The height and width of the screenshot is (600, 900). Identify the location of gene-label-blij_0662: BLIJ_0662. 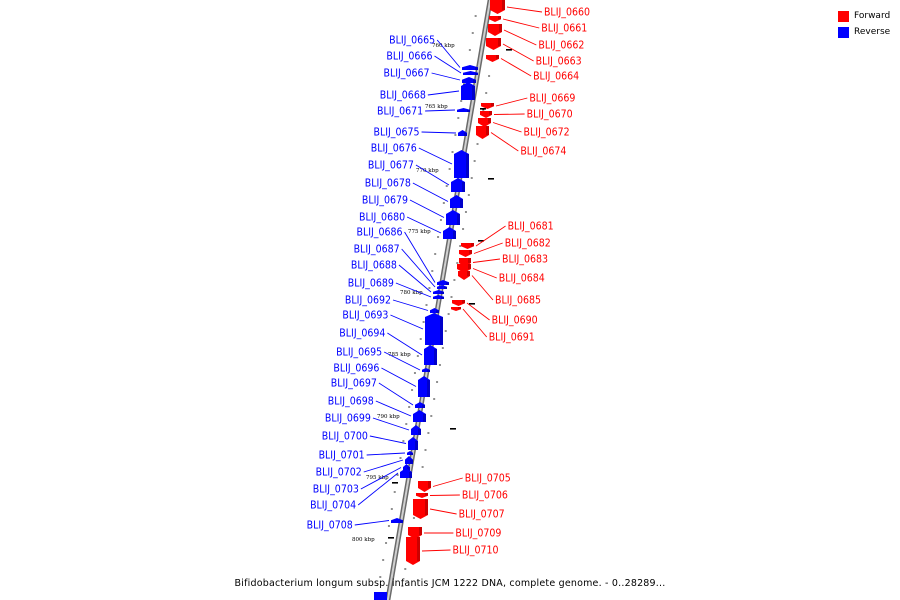
(561, 46).